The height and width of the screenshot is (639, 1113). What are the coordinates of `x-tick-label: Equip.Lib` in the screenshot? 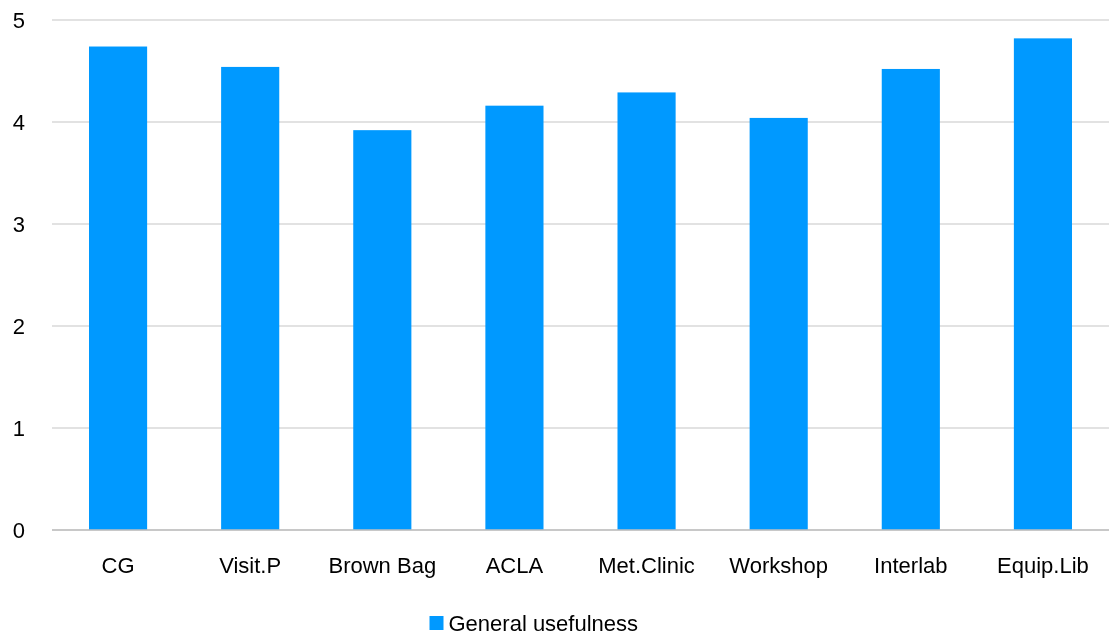 It's located at (1043, 565).